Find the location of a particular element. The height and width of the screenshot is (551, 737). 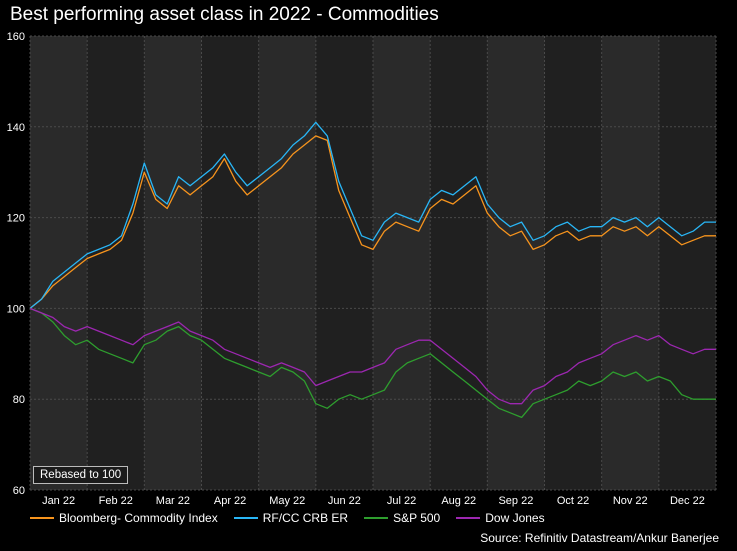

legend-item-sp500: S&P 500 is located at coordinates (402, 518).